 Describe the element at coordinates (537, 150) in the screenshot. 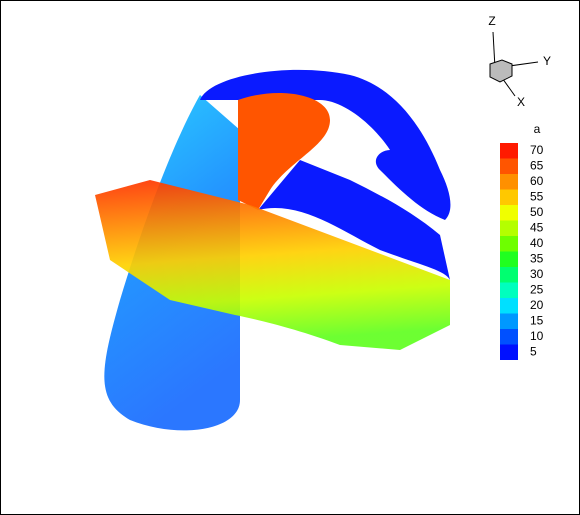

I see `legend-label: 70` at that location.